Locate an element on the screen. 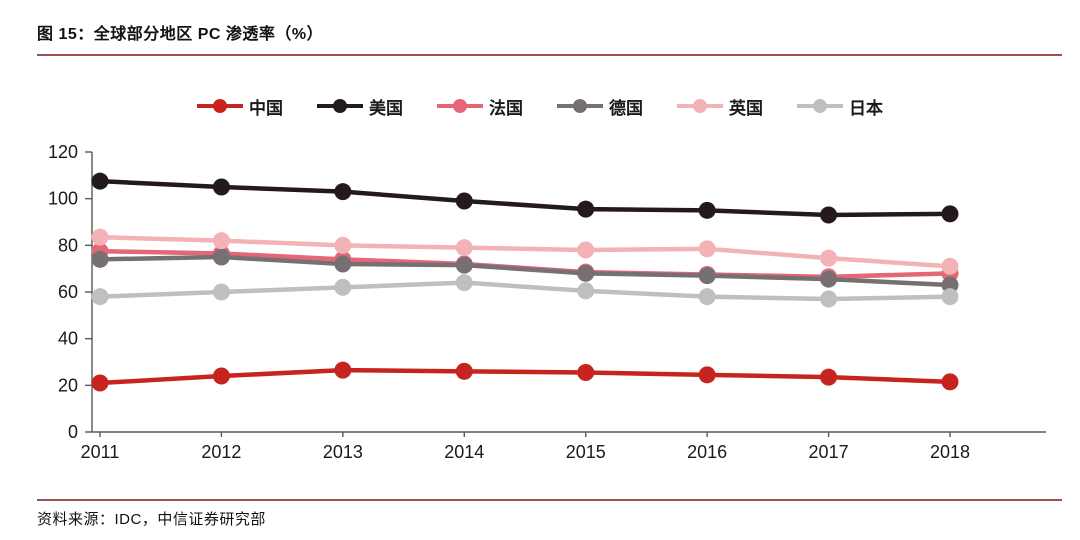 The image size is (1080, 540). y-axis-tick-label: 40 is located at coordinates (68, 339).